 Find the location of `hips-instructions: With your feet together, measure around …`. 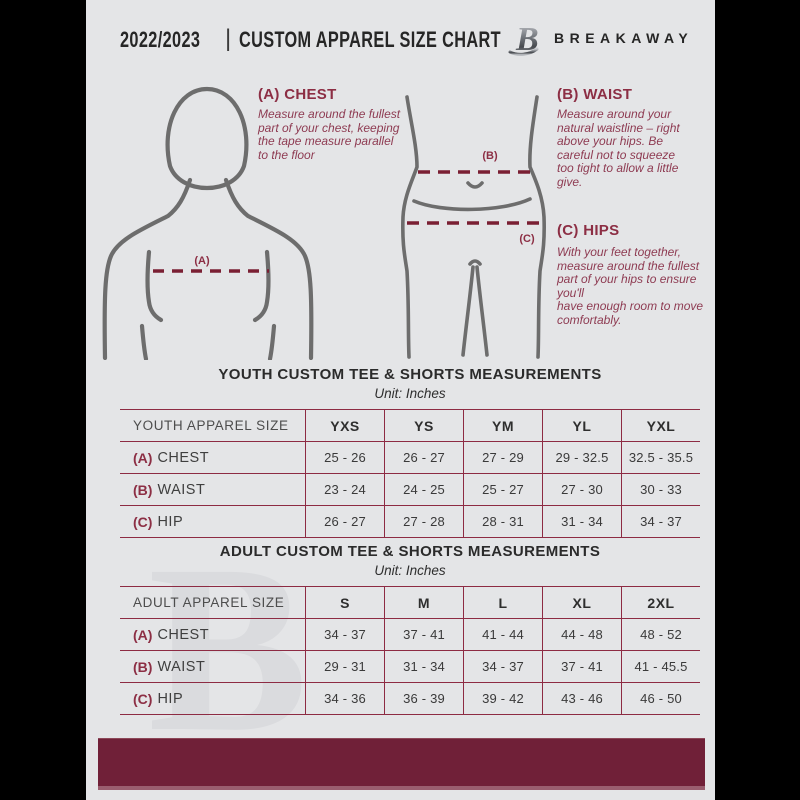

hips-instructions: With your feet together, measure around … is located at coordinates (630, 286).